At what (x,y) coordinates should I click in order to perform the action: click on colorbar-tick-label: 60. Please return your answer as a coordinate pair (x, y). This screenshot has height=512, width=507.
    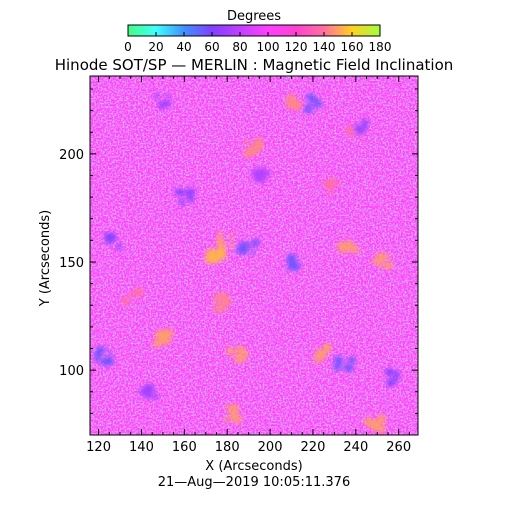
    Looking at the image, I should click on (211, 47).